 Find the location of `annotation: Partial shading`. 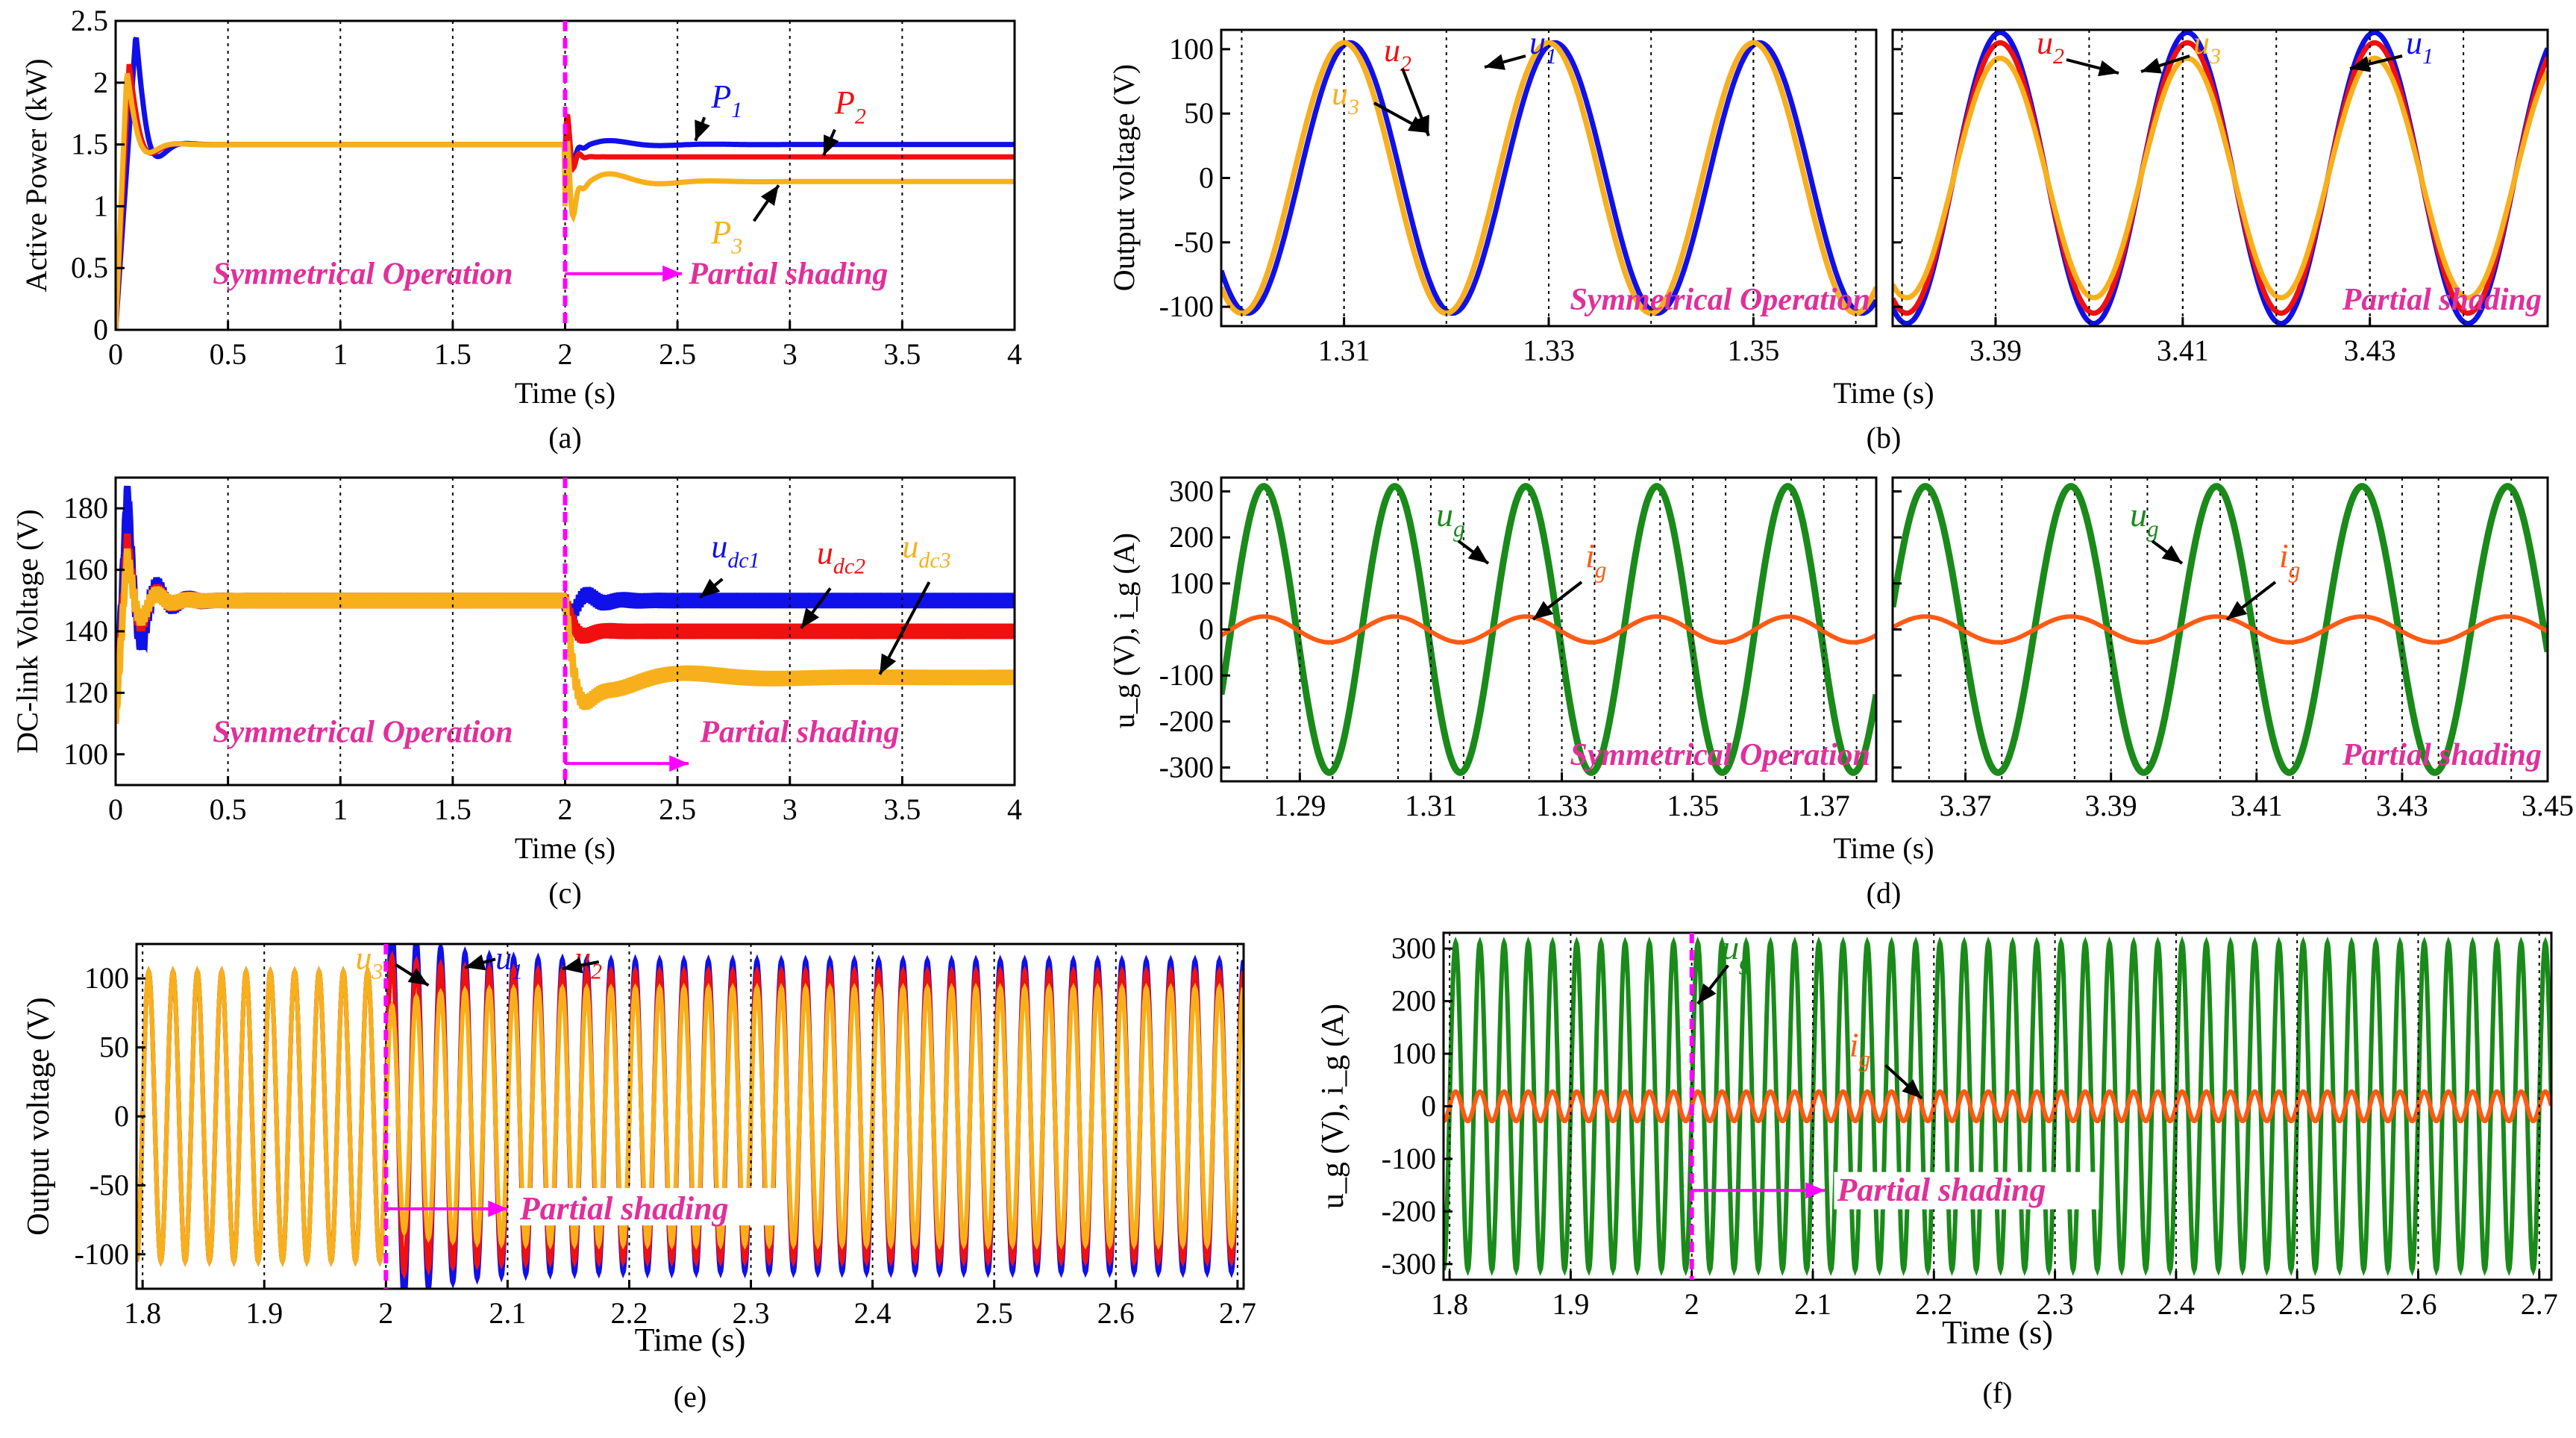

annotation: Partial shading is located at coordinates (2442, 300).